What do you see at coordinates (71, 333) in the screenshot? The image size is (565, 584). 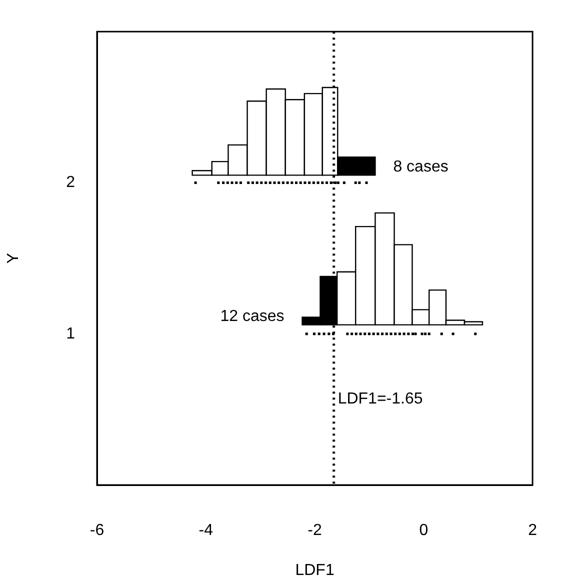 I see `y-tick-label: 1` at bounding box center [71, 333].